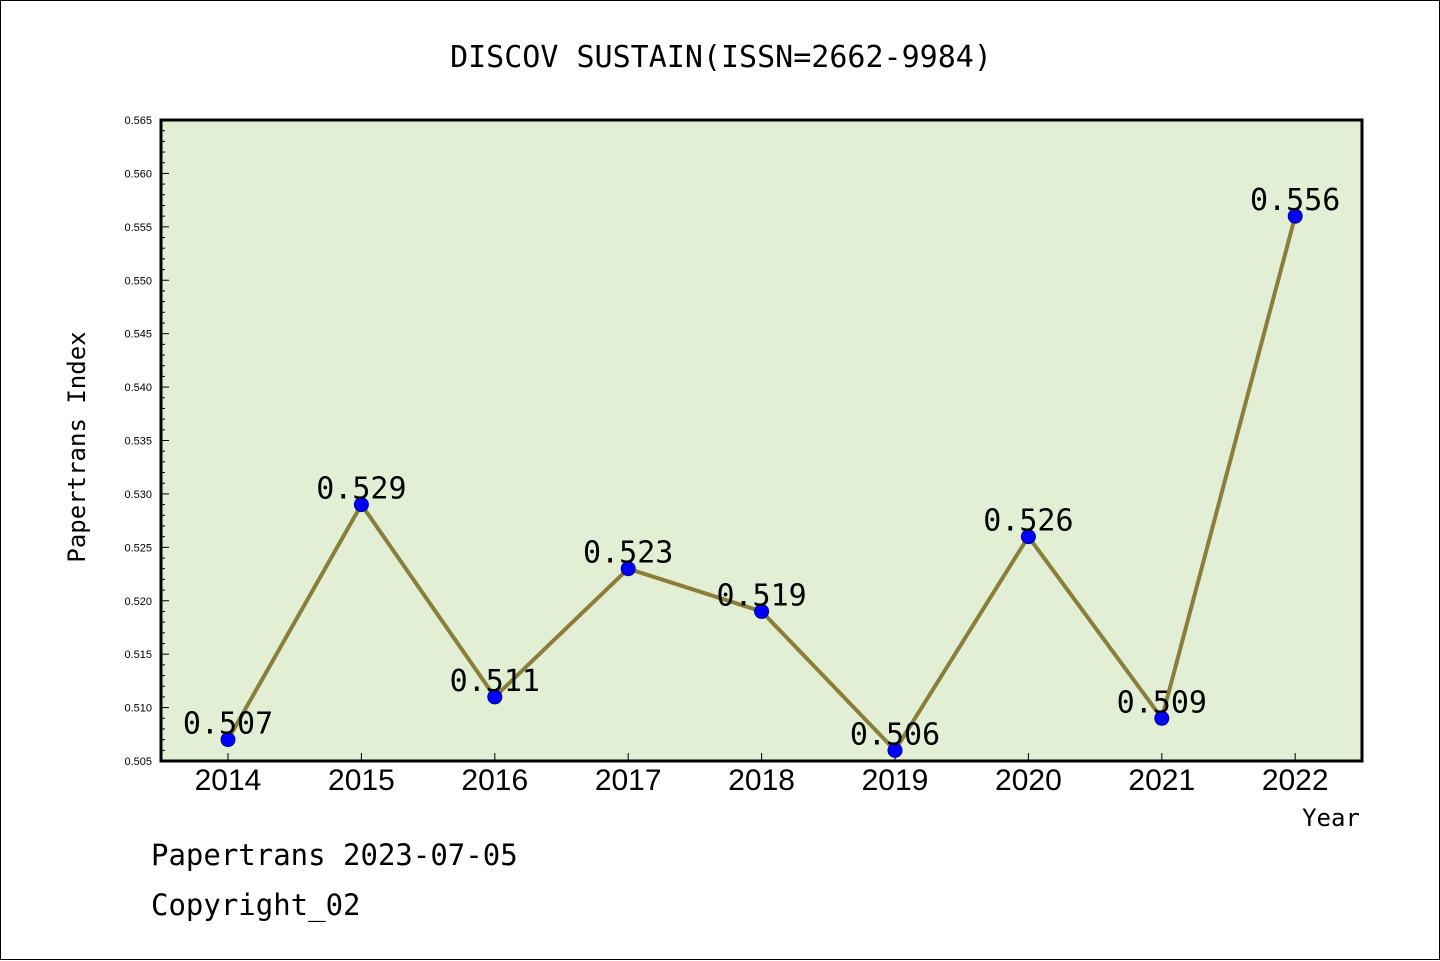 The width and height of the screenshot is (1440, 961). Describe the element at coordinates (1028, 780) in the screenshot. I see `x-tick-label: 2020` at that location.